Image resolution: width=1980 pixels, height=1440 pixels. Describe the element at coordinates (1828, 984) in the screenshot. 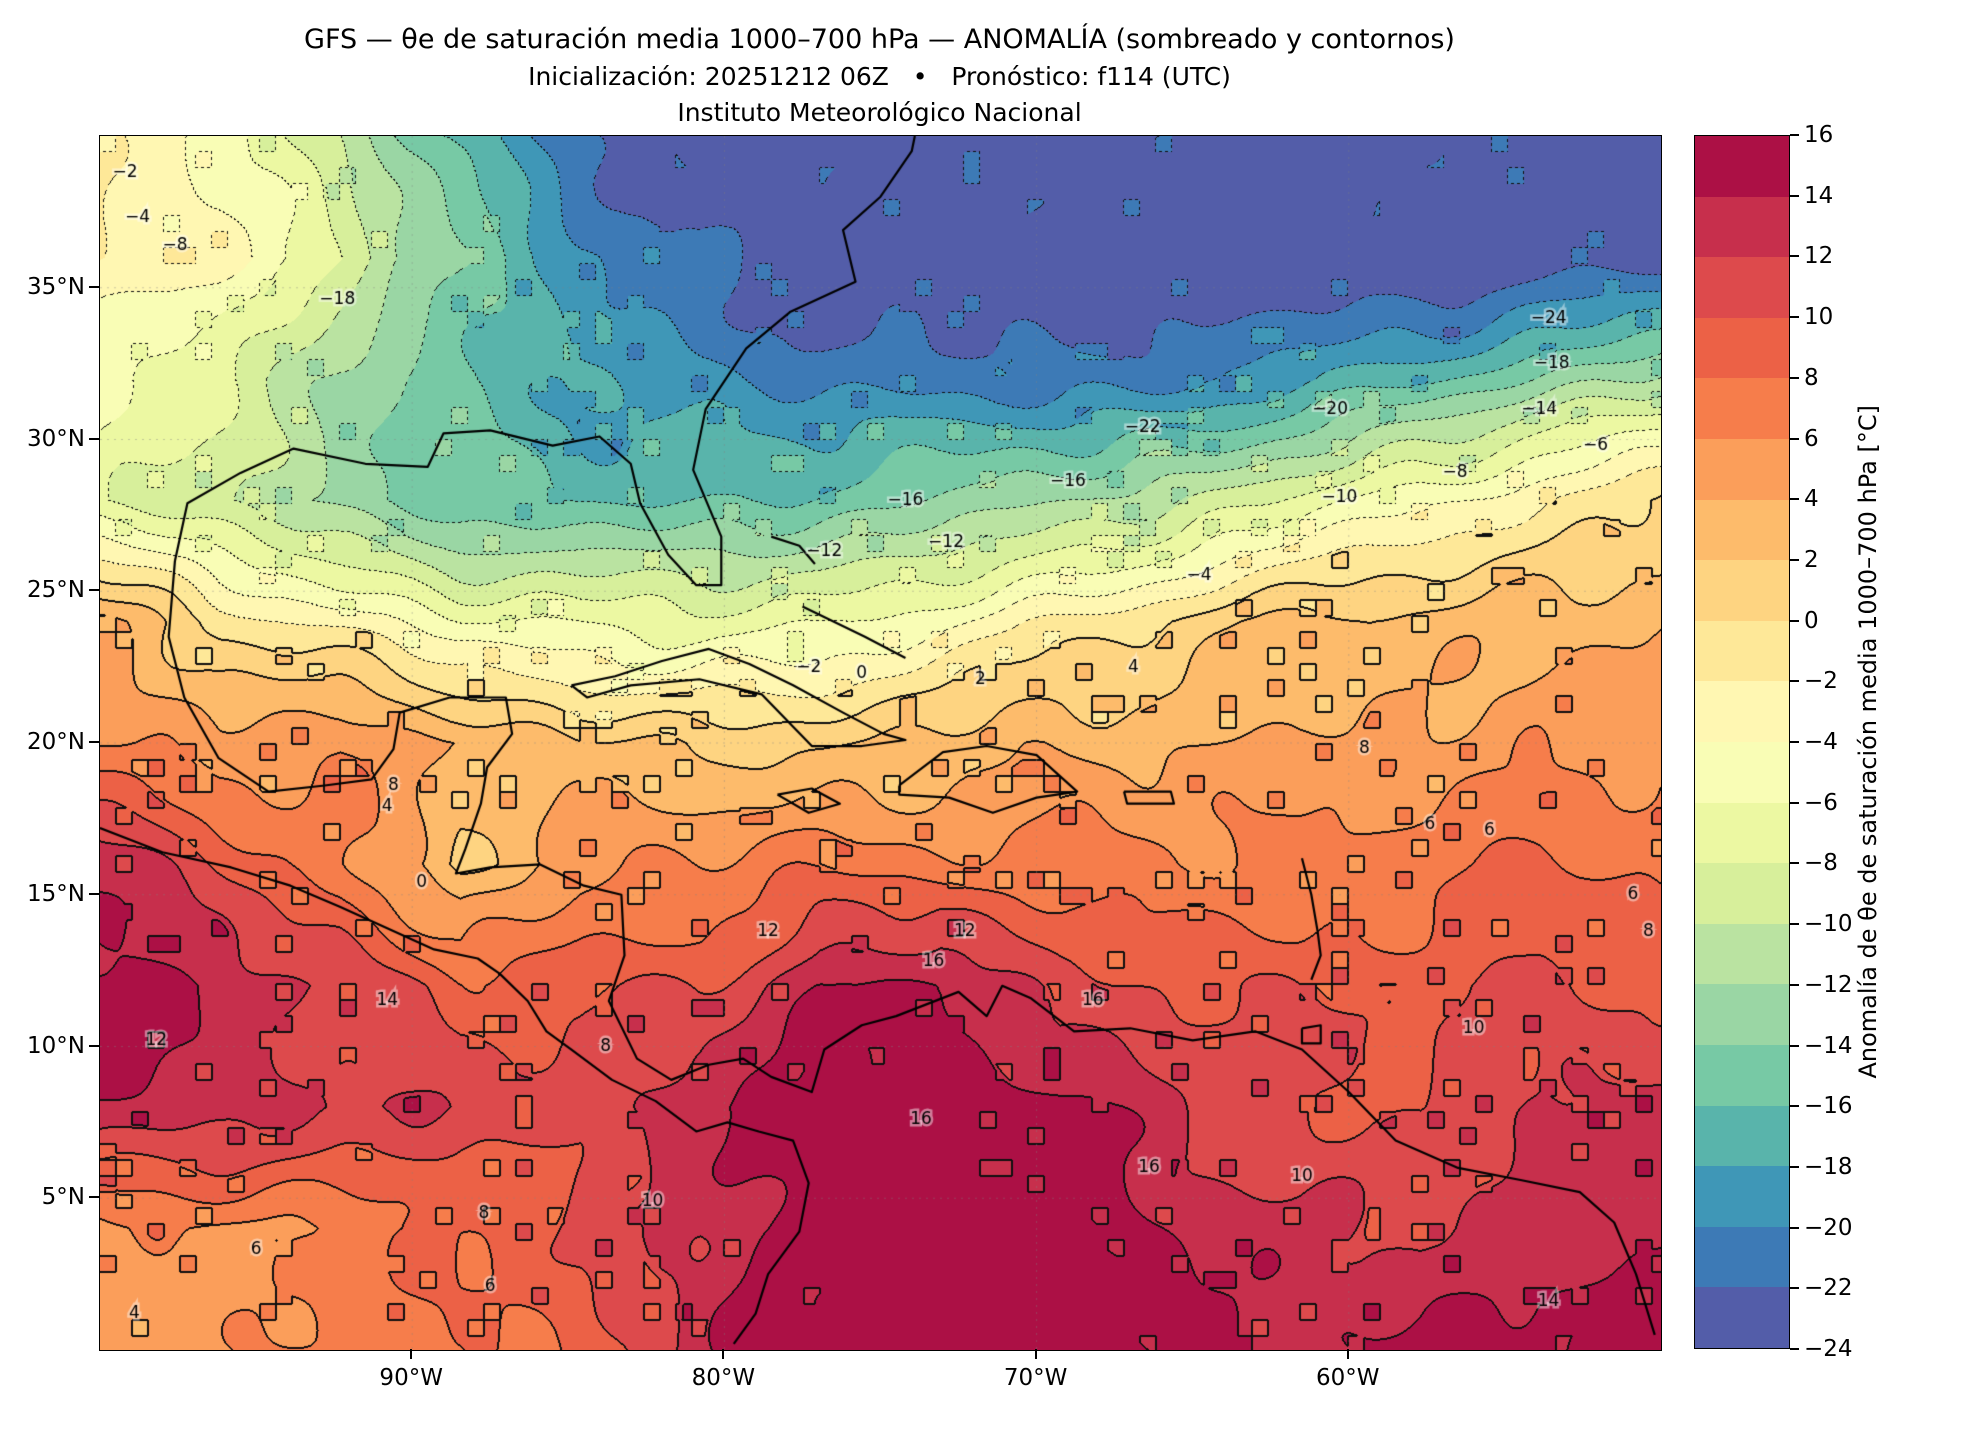

I see `colorbar-tick-label: −12` at that location.